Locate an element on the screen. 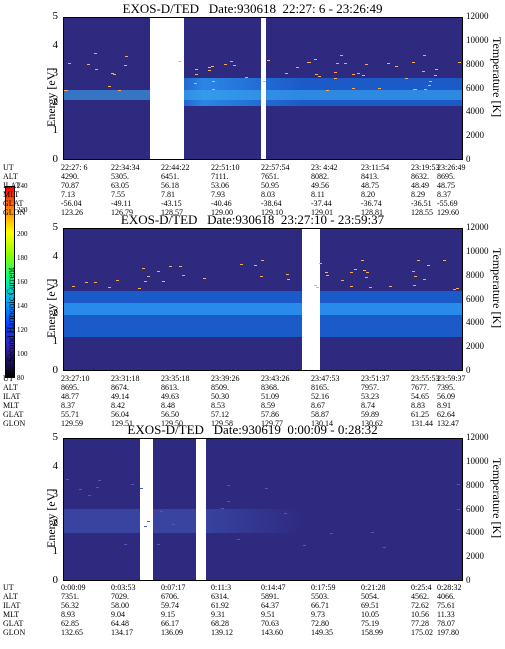 The width and height of the screenshot is (505, 649). ephemeris-value: 129.77 is located at coordinates (272, 423).